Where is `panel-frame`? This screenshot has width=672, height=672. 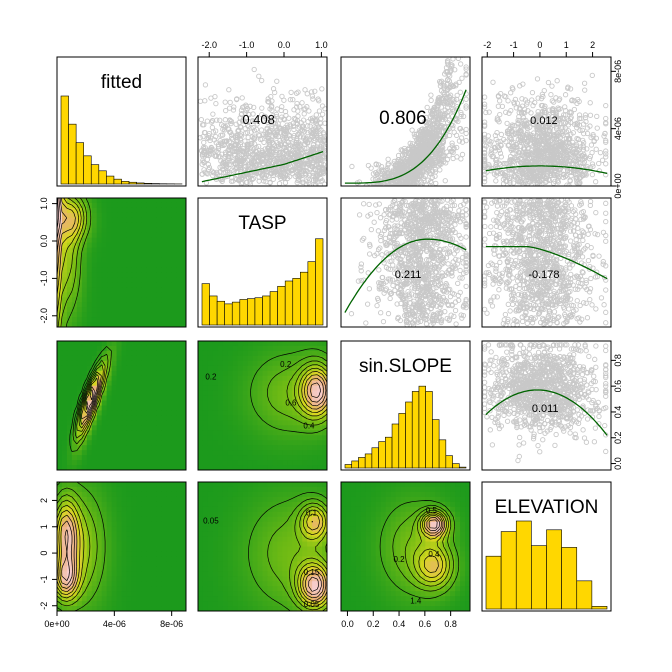
panel-frame is located at coordinates (405, 121).